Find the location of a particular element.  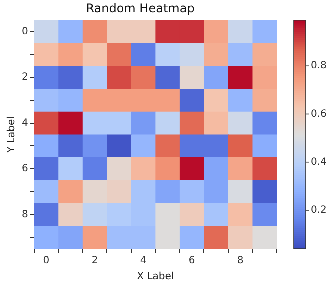

x-tick-label: 8 is located at coordinates (240, 261).